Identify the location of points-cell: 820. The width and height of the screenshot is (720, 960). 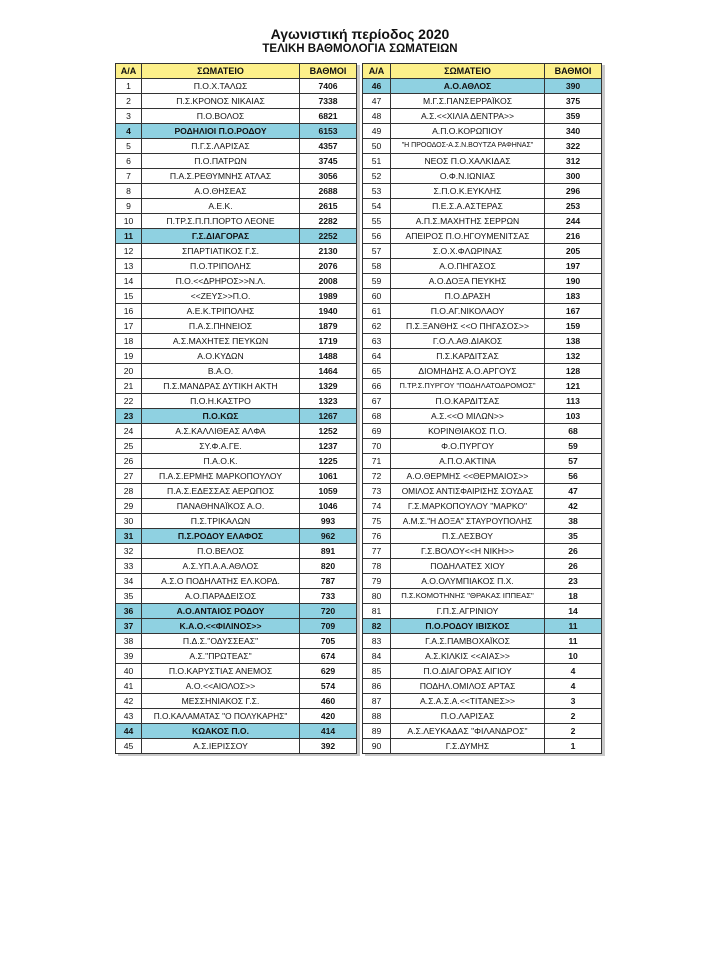
(328, 566).